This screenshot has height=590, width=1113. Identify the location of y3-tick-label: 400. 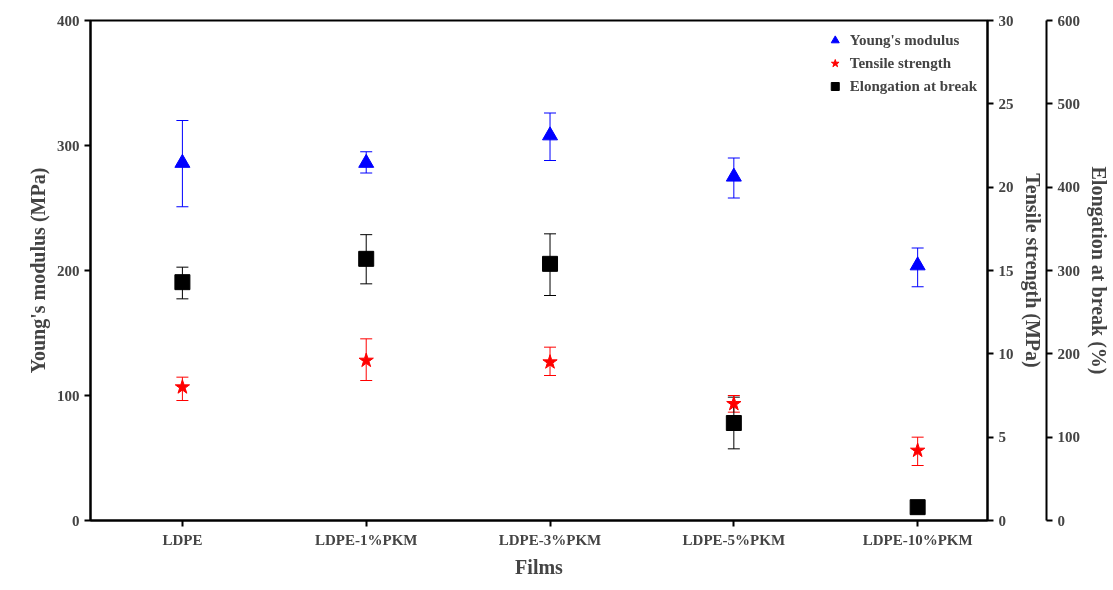
(1068, 187).